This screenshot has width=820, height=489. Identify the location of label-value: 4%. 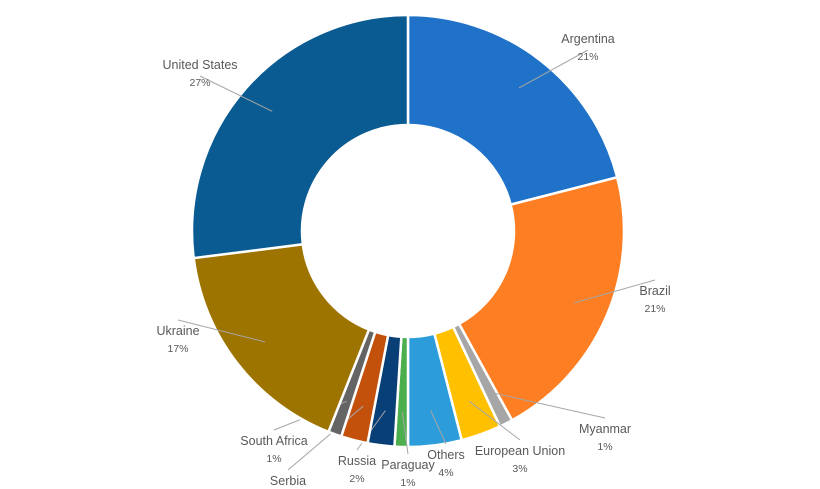
(446, 473).